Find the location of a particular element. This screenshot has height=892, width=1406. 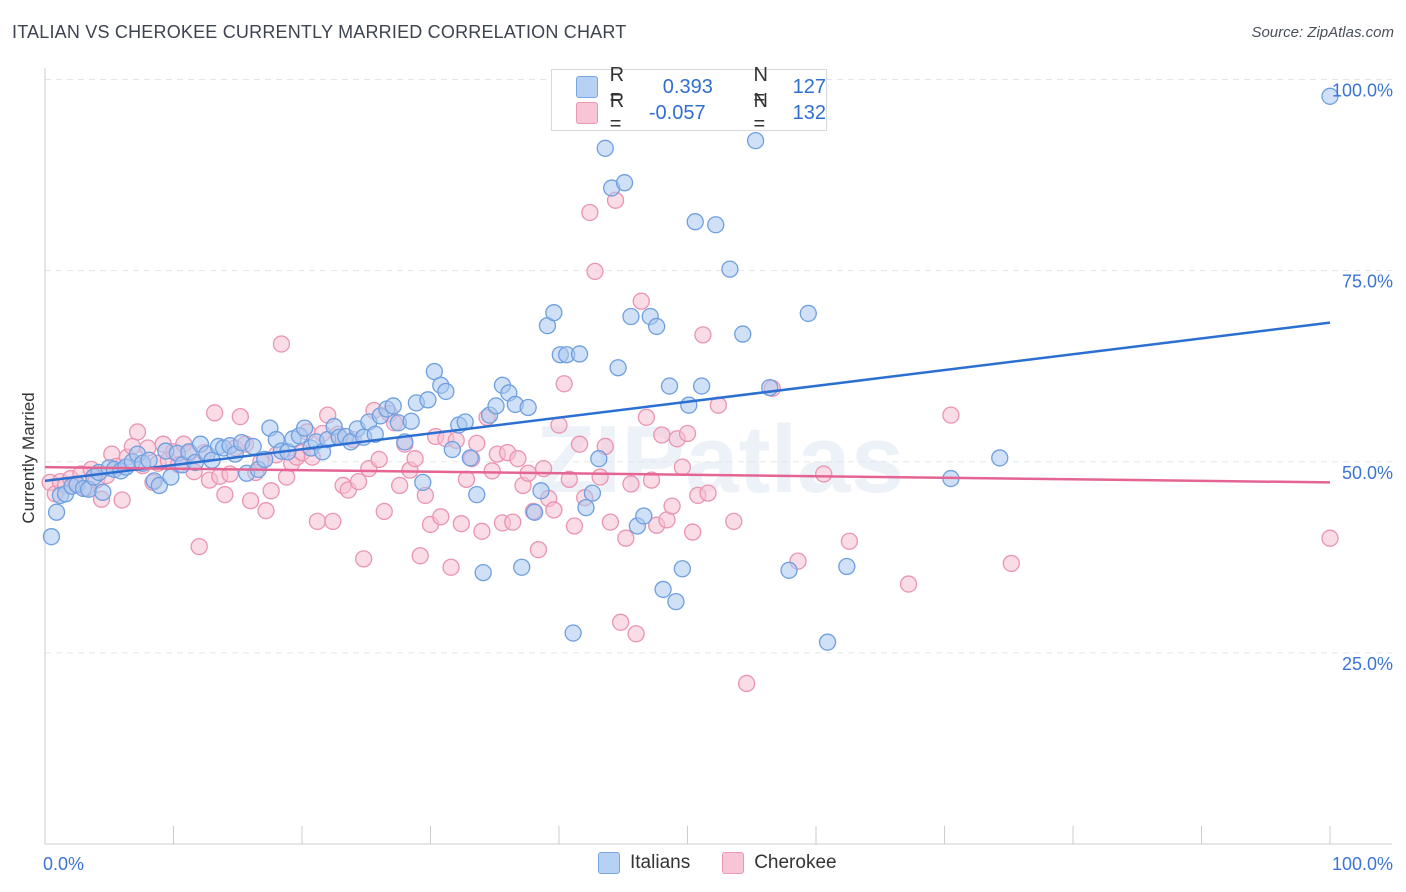

r-label: R = is located at coordinates (617, 112).